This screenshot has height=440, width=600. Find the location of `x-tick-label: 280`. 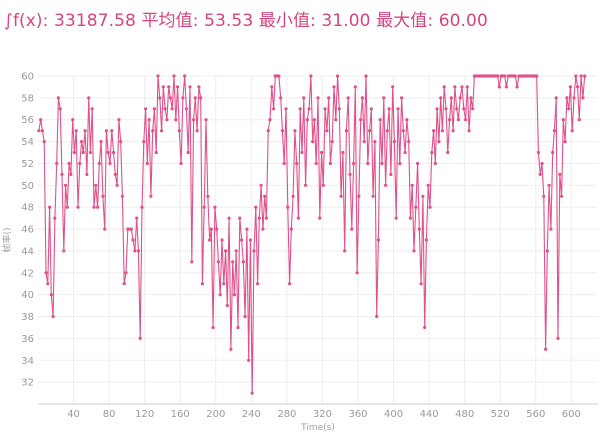

x-tick-label: 280 is located at coordinates (286, 414).